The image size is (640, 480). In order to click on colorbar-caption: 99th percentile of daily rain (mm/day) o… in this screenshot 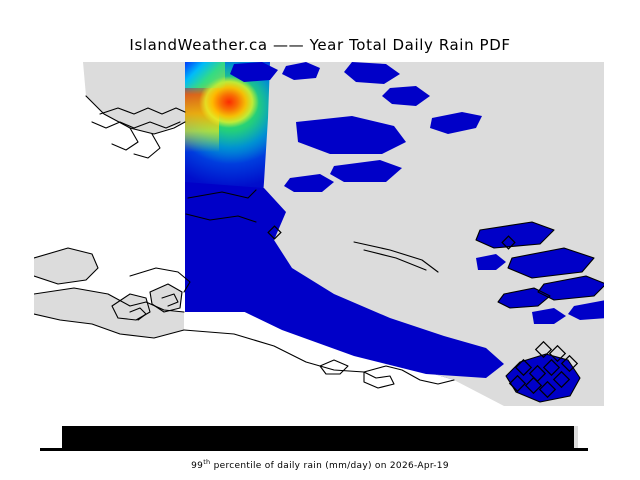, I will do `click(320, 464)`.